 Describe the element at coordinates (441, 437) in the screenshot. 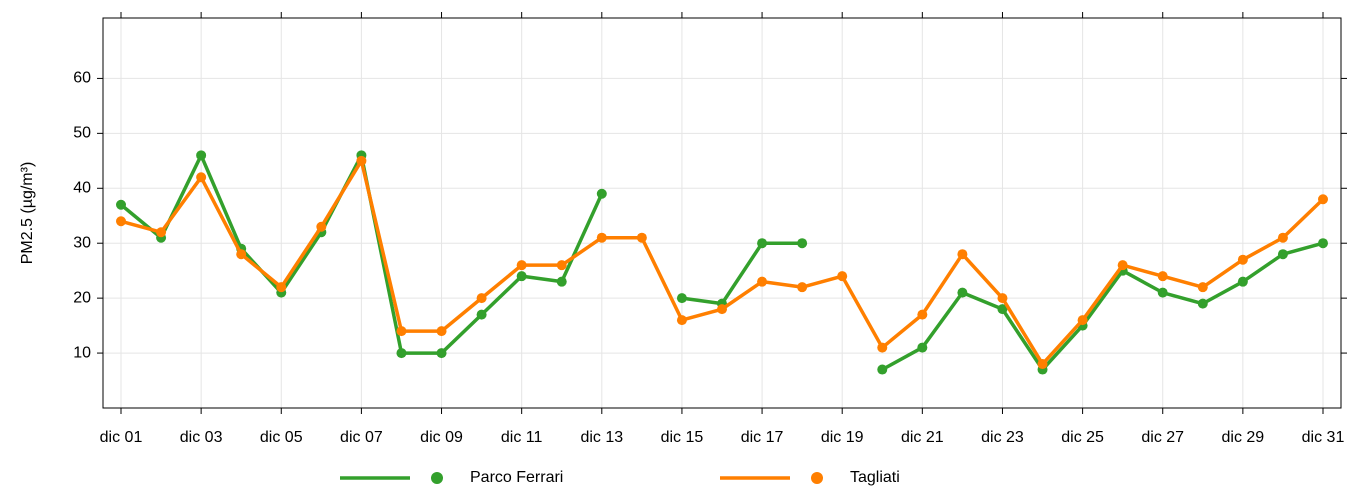

I see `x-tick-label: dic 09` at that location.